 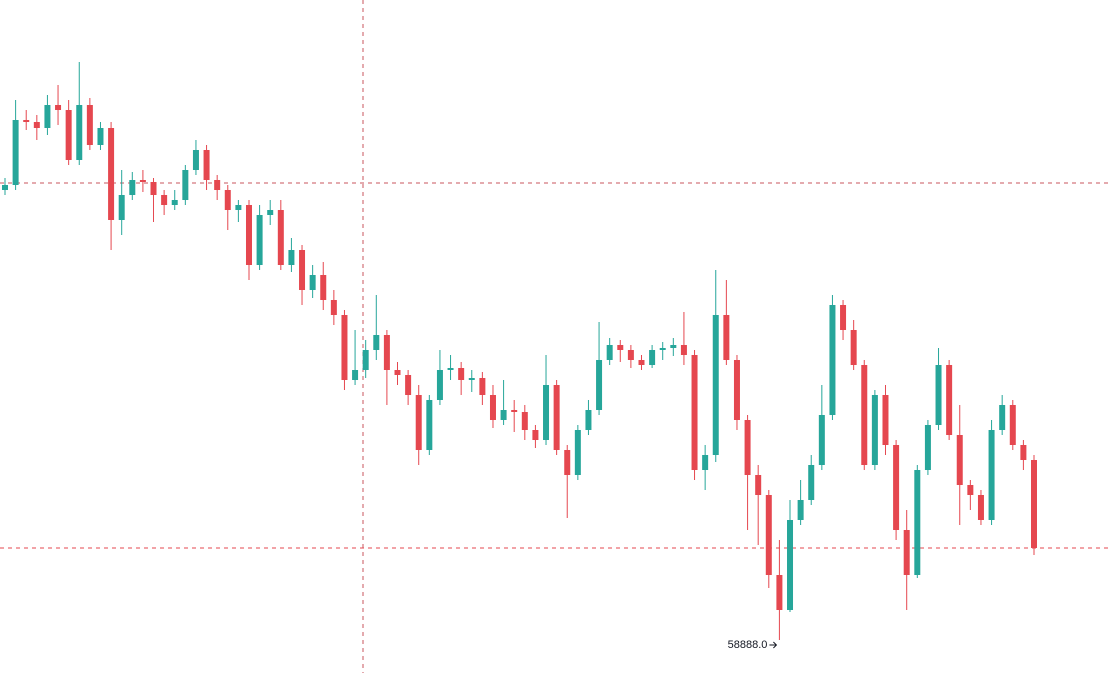 I want to click on low-price-arrow, so click(x=773, y=645).